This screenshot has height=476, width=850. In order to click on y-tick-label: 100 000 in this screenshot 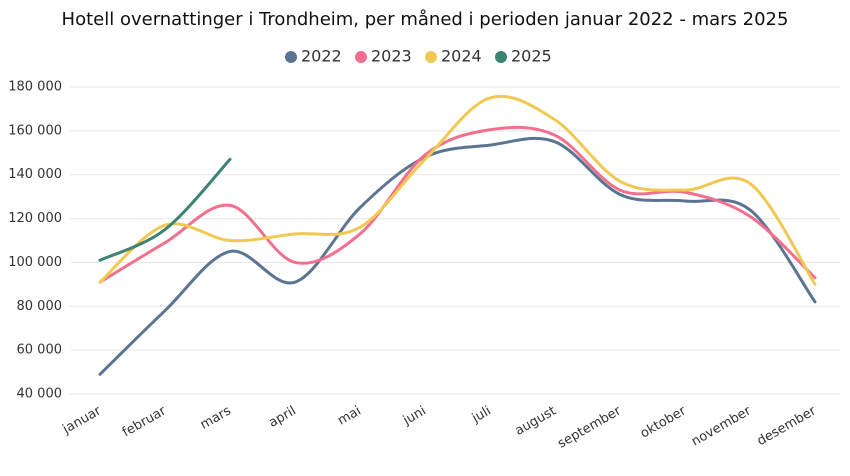, I will do `click(35, 262)`.